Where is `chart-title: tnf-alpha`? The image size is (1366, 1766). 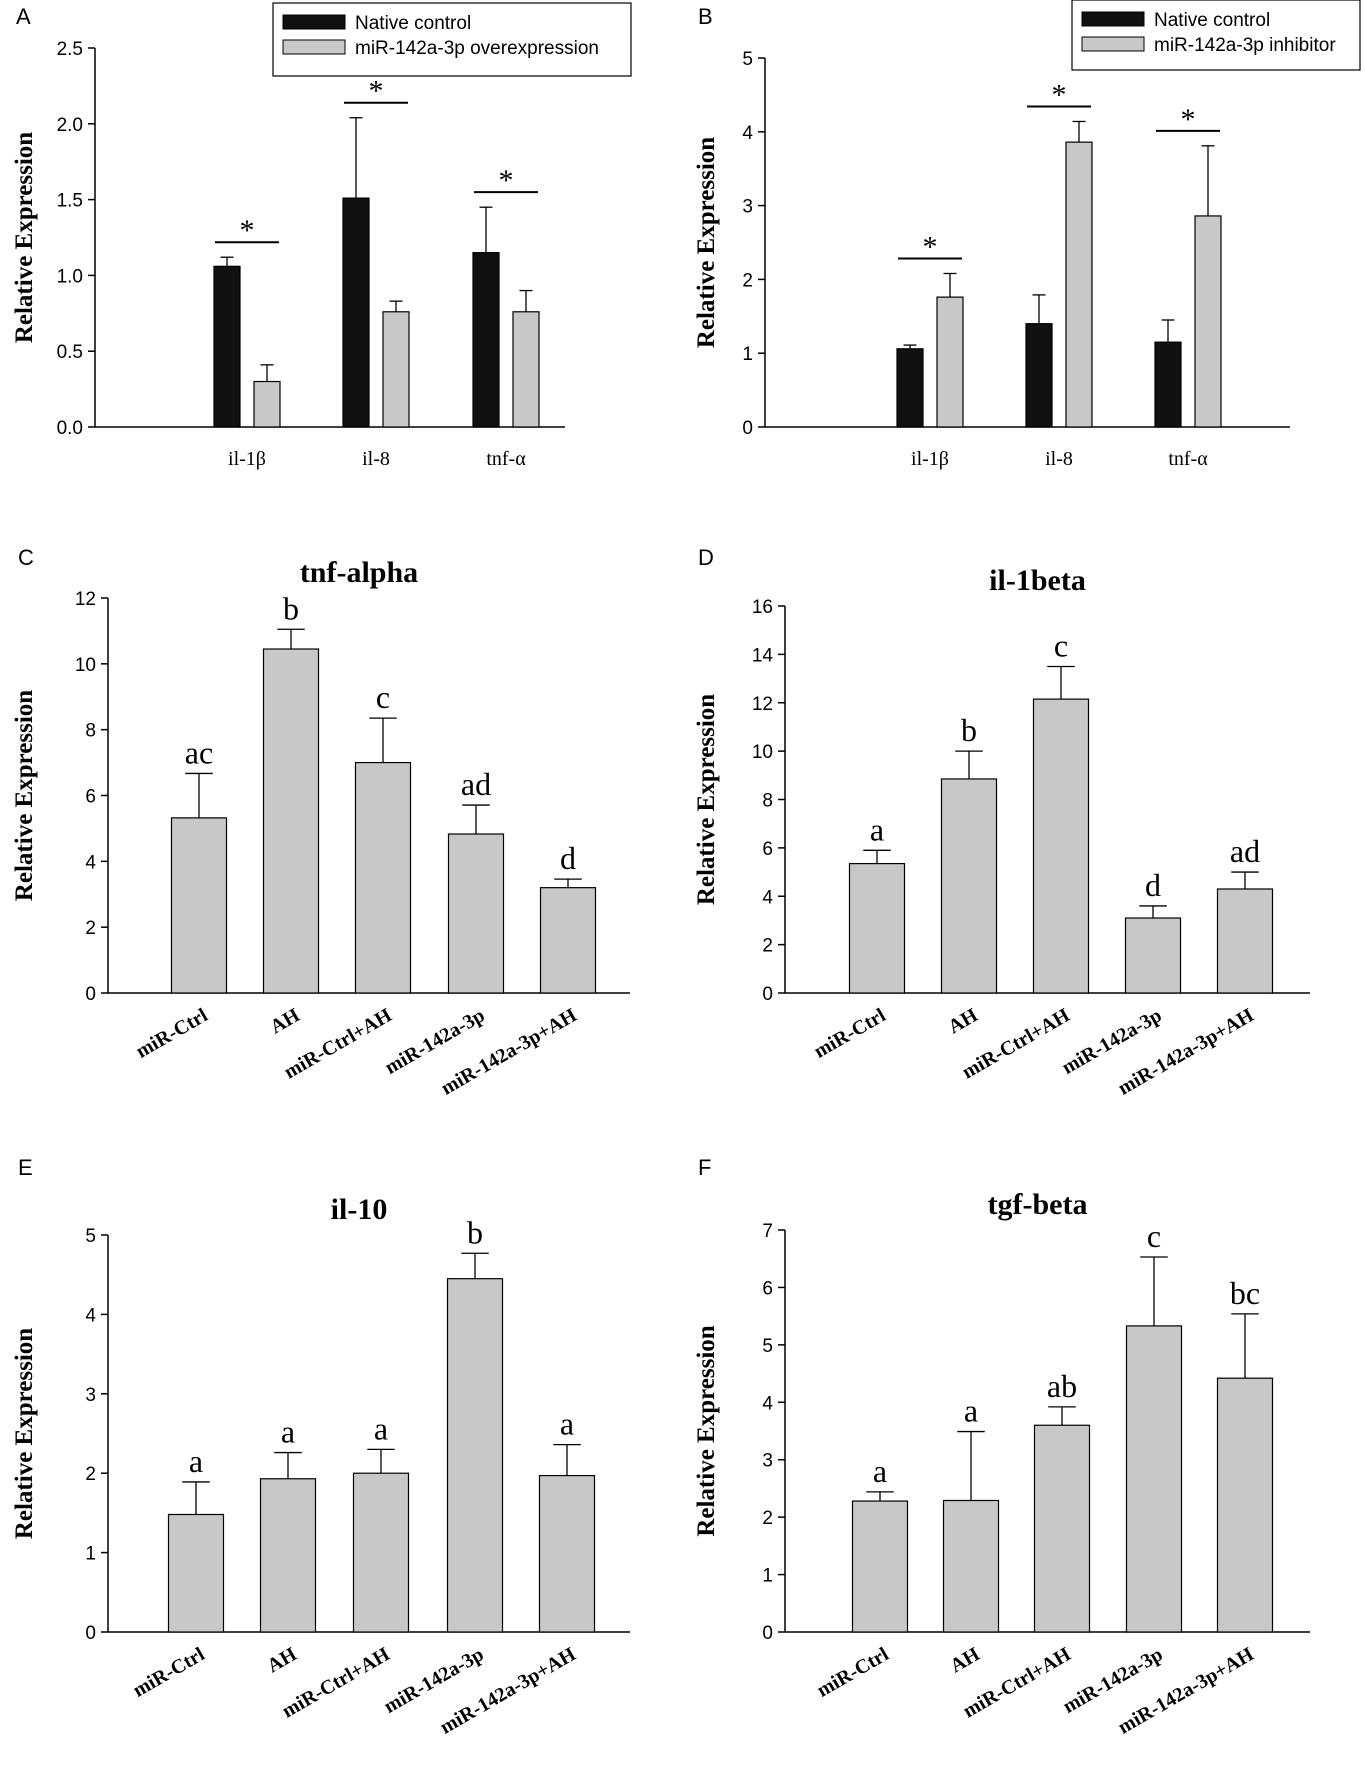
chart-title: tnf-alpha is located at coordinates (359, 572).